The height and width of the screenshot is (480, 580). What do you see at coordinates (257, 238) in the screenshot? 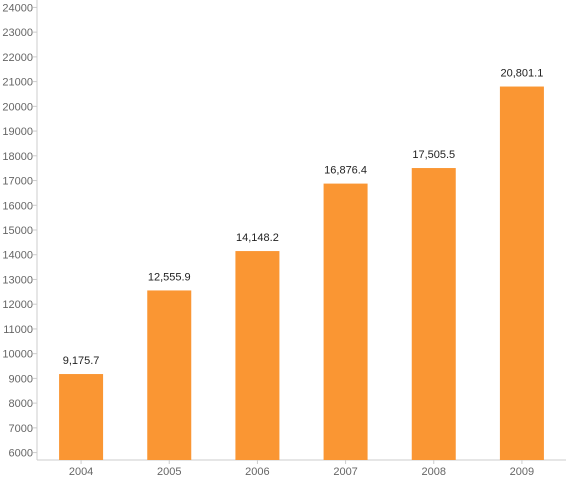
I see `data-label: 14,148.2` at bounding box center [257, 238].